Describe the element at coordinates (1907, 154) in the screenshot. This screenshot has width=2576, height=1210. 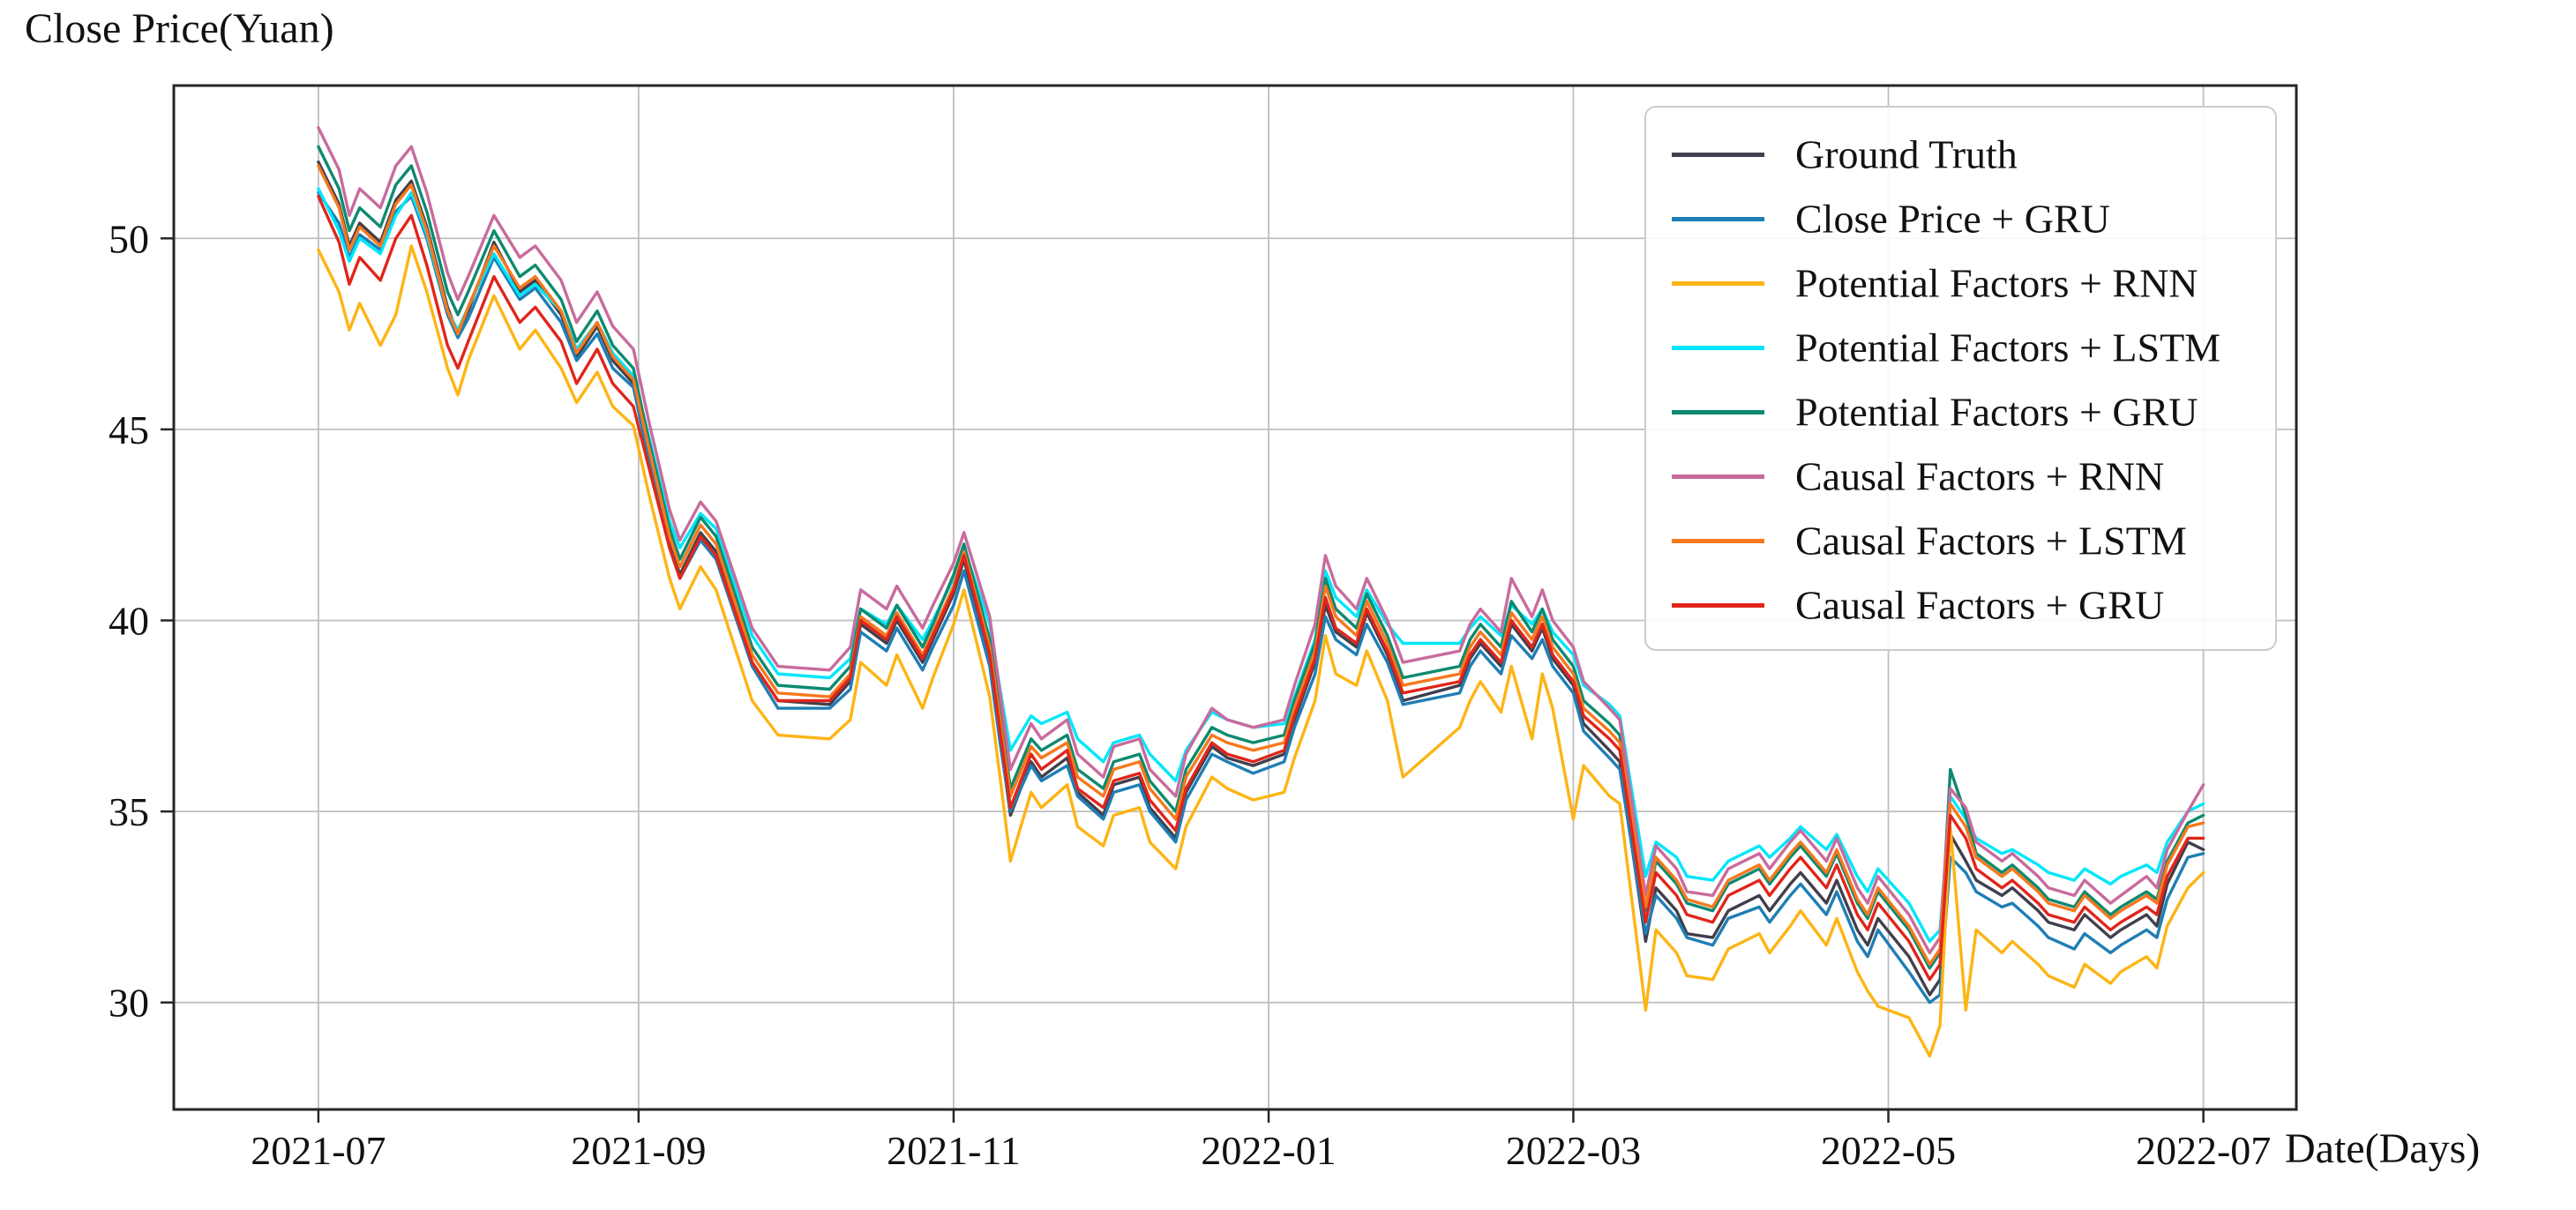
I see `legend-label: Ground Truth` at that location.